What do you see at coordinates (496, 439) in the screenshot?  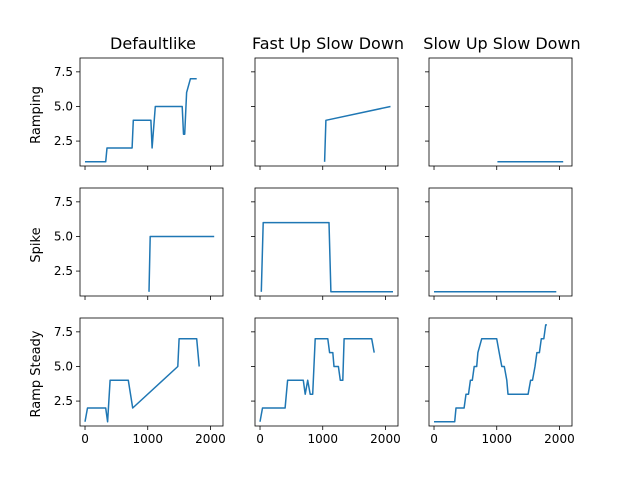 I see `xtick-label-c3-2: 1000` at bounding box center [496, 439].